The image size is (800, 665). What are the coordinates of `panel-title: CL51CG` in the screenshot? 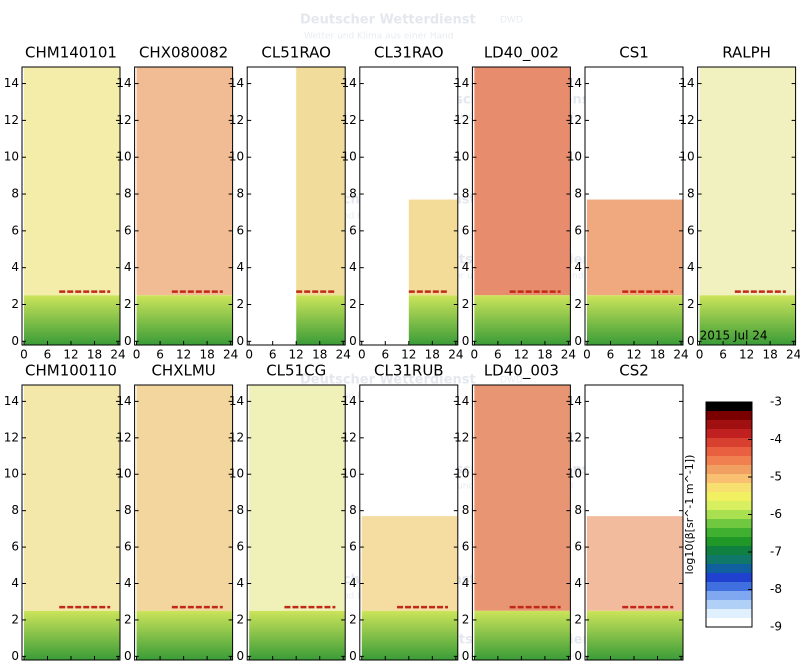 It's located at (296, 371).